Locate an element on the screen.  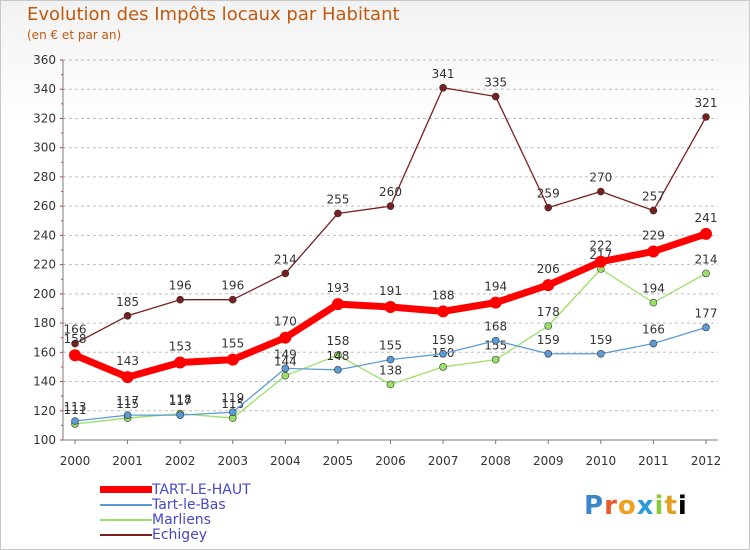
data-label: 111 is located at coordinates (75, 410).